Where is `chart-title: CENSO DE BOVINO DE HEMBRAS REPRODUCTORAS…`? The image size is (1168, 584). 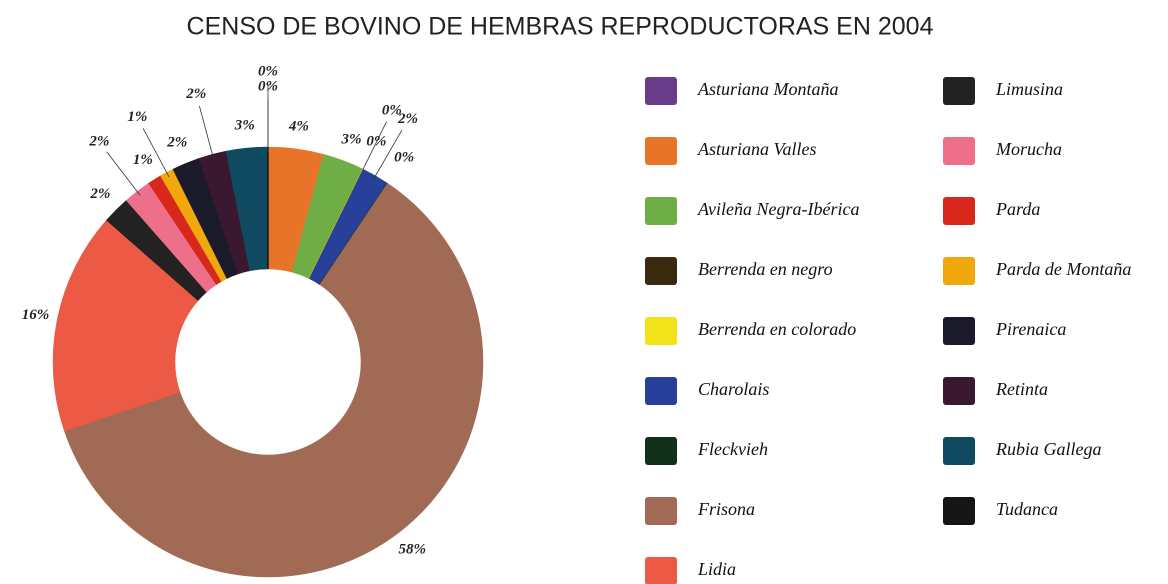
chart-title: CENSO DE BOVINO DE HEMBRAS REPRODUCTORAS… is located at coordinates (560, 27).